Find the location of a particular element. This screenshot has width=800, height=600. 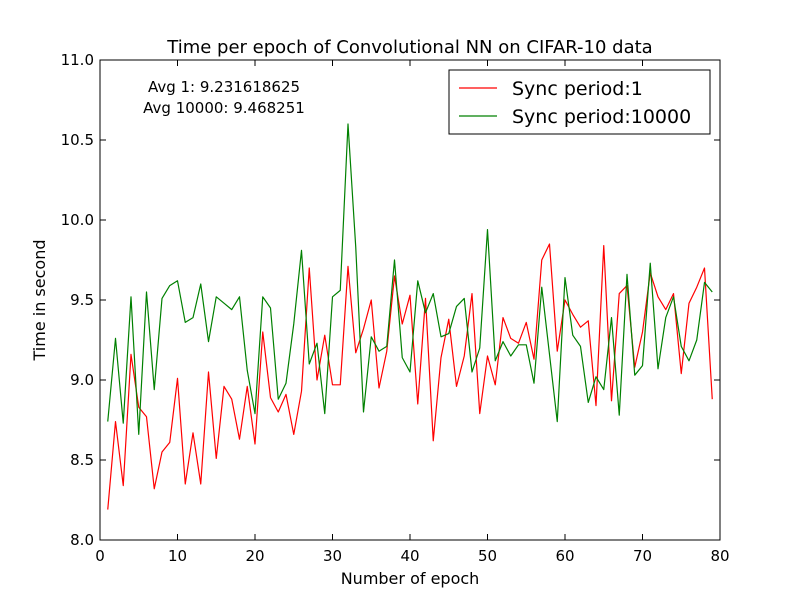

legend-label-sync-1: Sync period:1 is located at coordinates (577, 89).